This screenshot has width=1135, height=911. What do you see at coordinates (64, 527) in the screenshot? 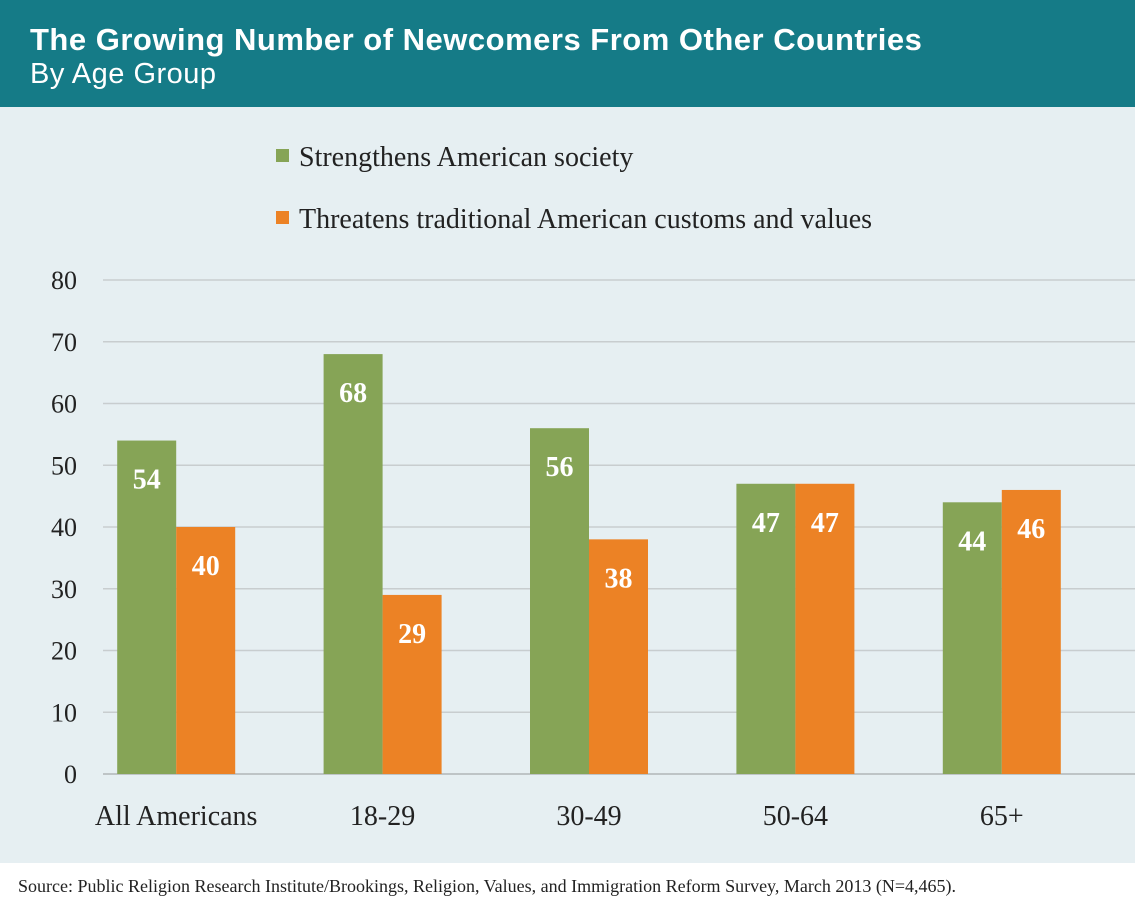
I see `y-tick-label: 40` at bounding box center [64, 527].